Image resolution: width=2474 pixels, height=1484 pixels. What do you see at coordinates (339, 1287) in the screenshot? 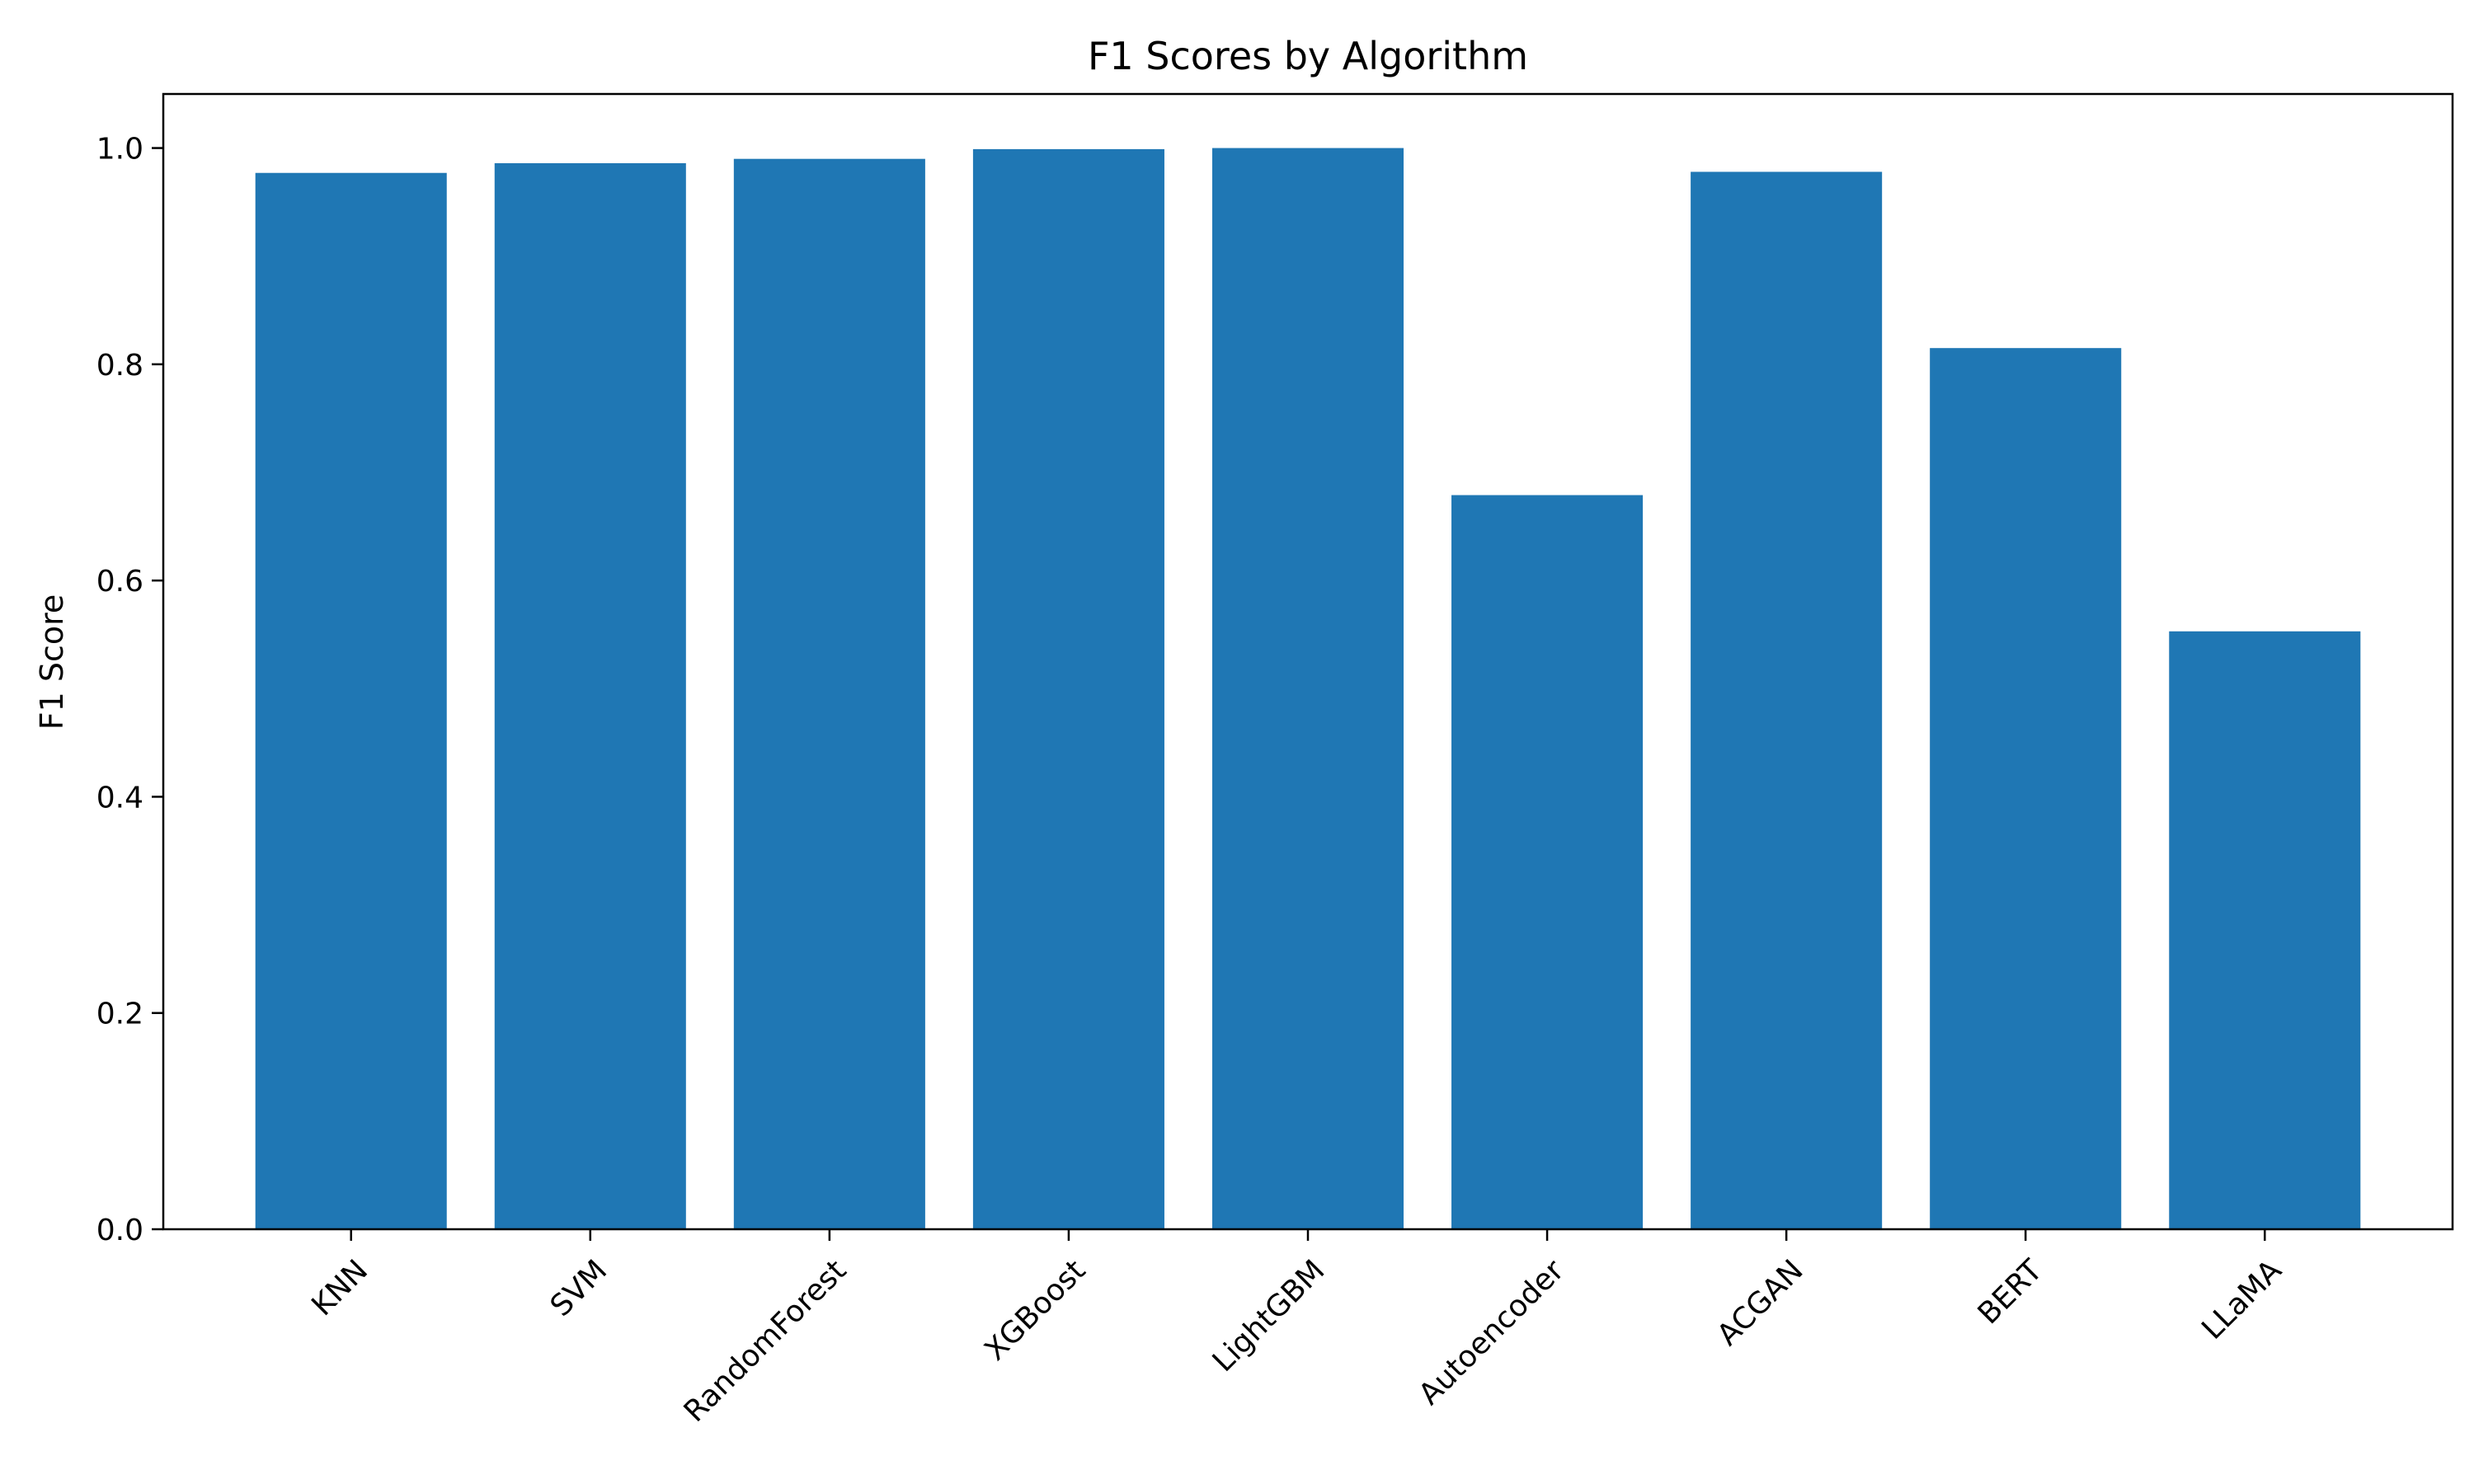
I see `x-tick-label-knn: KNN` at bounding box center [339, 1287].